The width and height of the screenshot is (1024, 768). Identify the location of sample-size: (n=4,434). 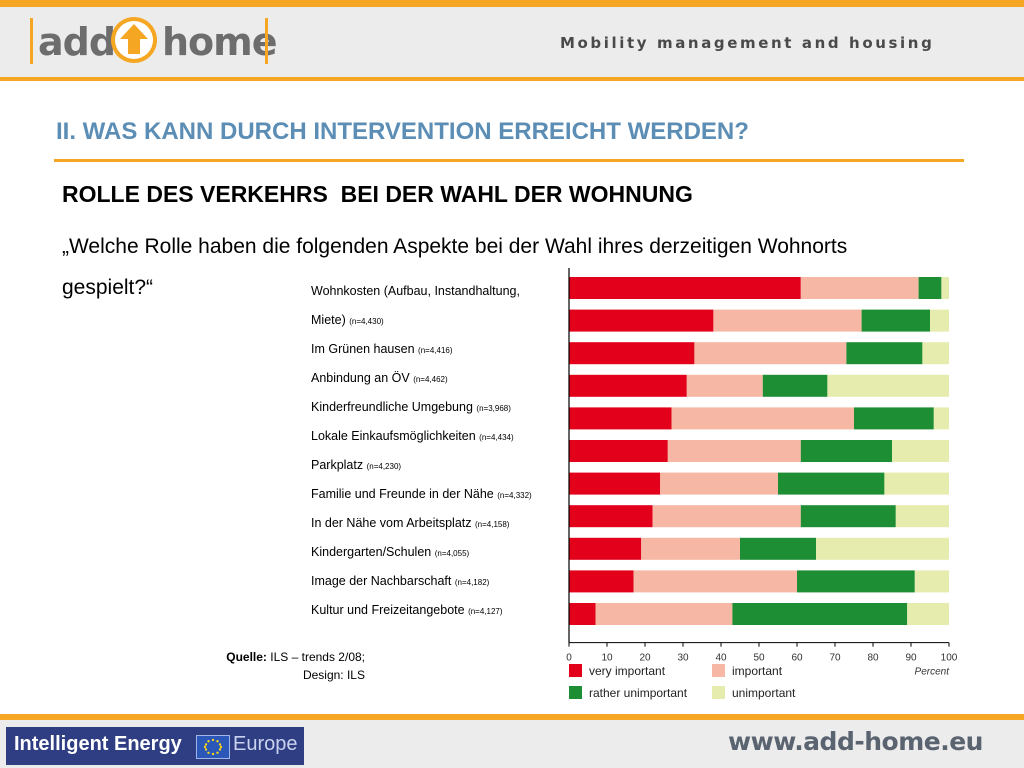
(496, 437).